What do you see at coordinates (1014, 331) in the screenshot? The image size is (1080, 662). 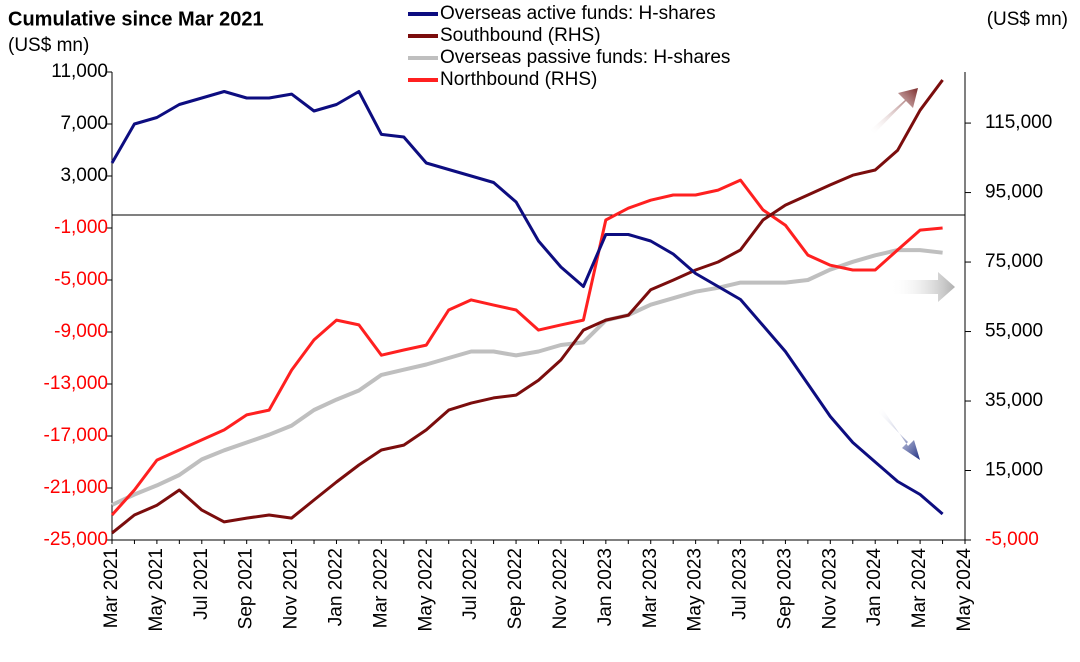 I see `y2-tick-label: 55,000` at bounding box center [1014, 331].